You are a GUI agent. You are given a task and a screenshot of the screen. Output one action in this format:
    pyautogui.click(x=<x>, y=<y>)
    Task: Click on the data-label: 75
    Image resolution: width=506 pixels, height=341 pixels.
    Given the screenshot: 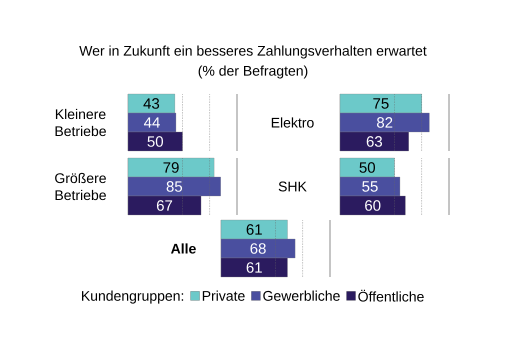 What is the action you would take?
    pyautogui.click(x=381, y=103)
    